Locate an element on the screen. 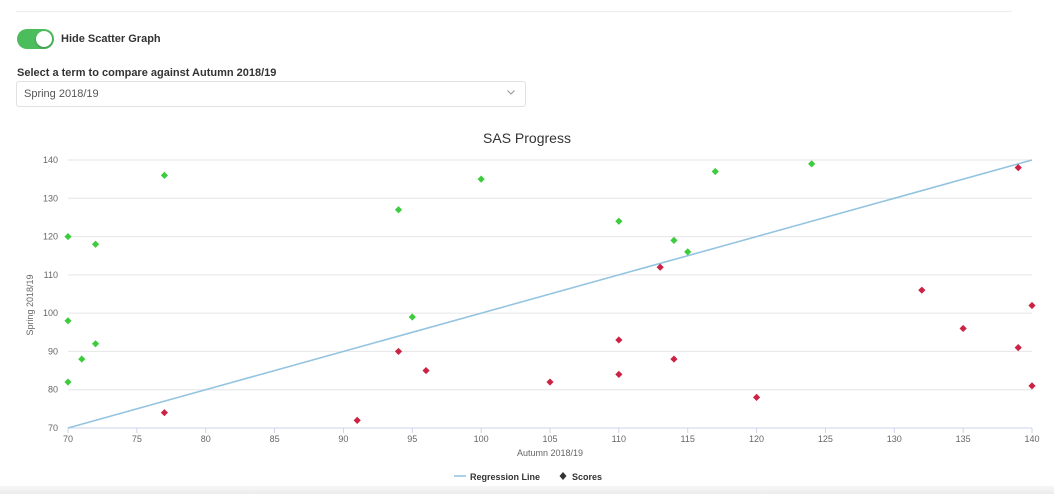 This screenshot has height=494, width=1054. x-tick-label: 110 is located at coordinates (619, 439).